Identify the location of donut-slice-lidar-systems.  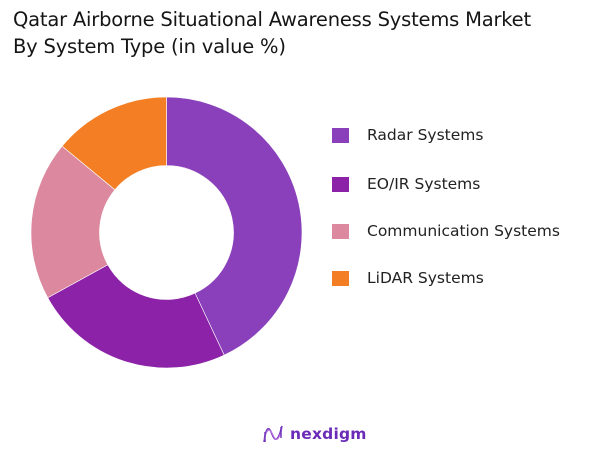
(114, 143).